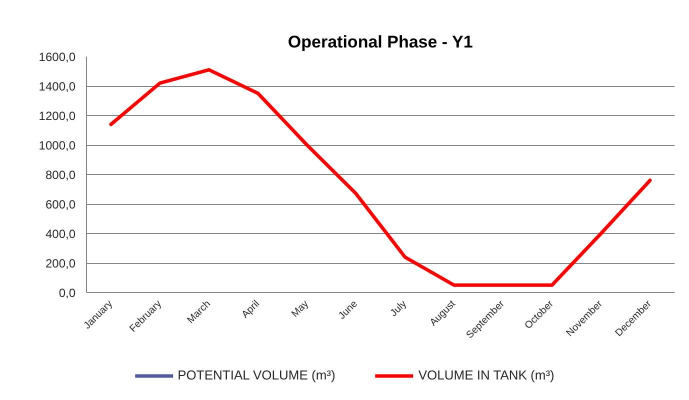 The width and height of the screenshot is (689, 400). I want to click on chart-title: Operational Phase - Y1, so click(380, 42).